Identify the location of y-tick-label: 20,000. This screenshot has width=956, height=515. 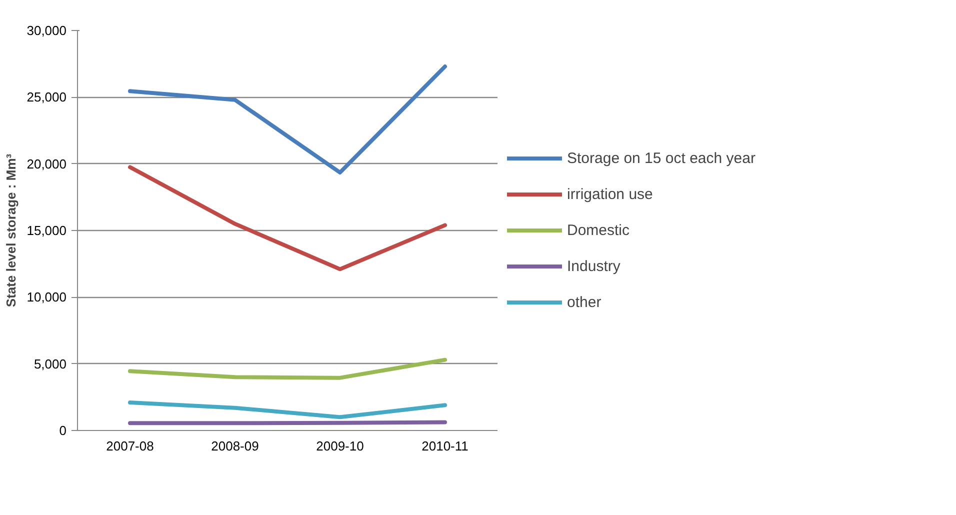
(46, 164).